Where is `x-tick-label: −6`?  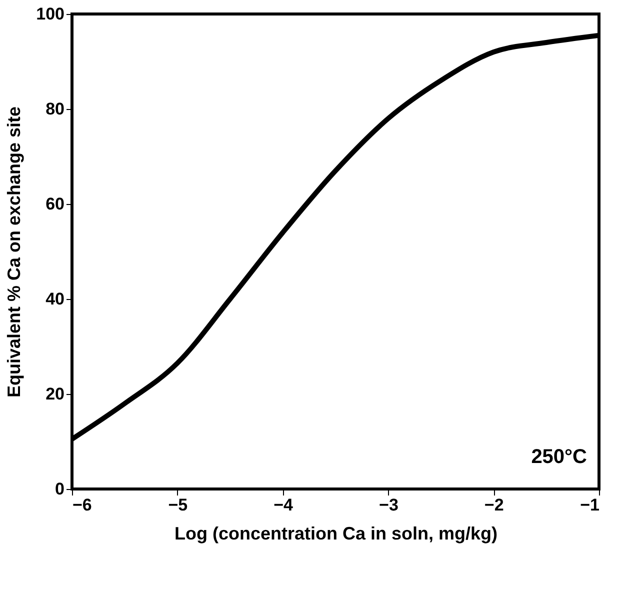 x-tick-label: −6 is located at coordinates (82, 505).